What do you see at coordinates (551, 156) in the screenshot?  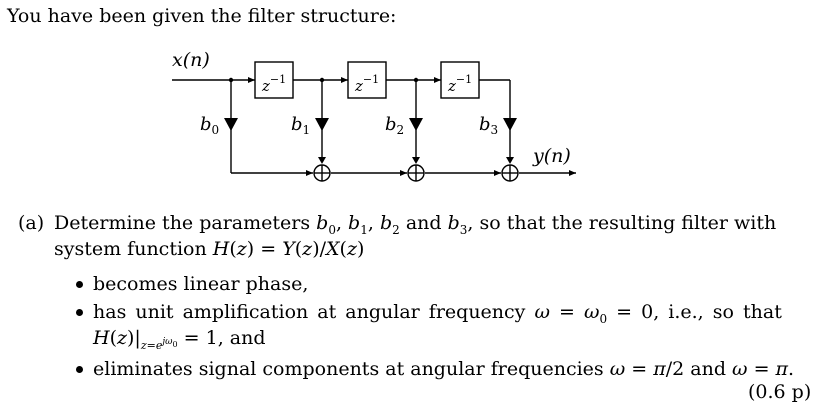 I see `output-label: y(n)` at bounding box center [551, 156].